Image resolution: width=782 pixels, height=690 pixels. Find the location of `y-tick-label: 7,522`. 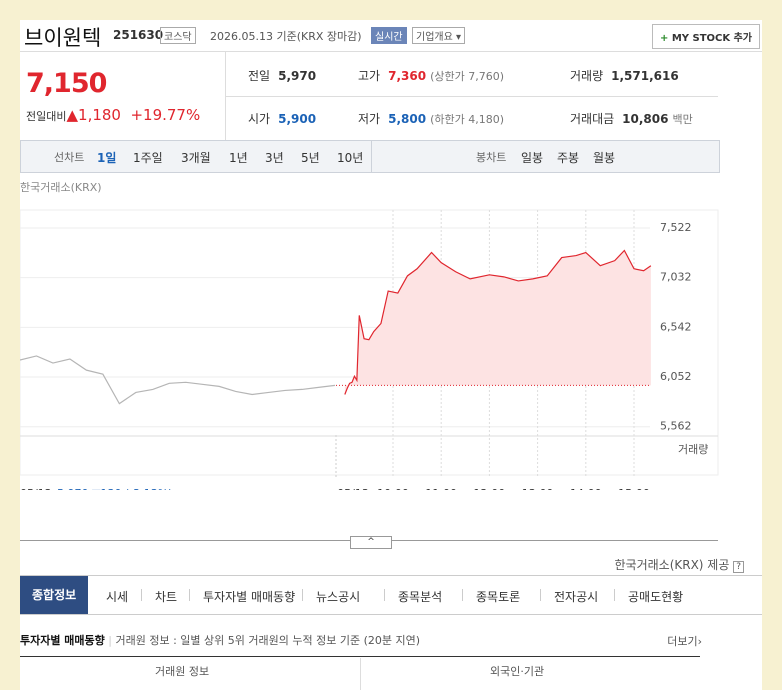

y-tick-label: 7,522 is located at coordinates (676, 227).